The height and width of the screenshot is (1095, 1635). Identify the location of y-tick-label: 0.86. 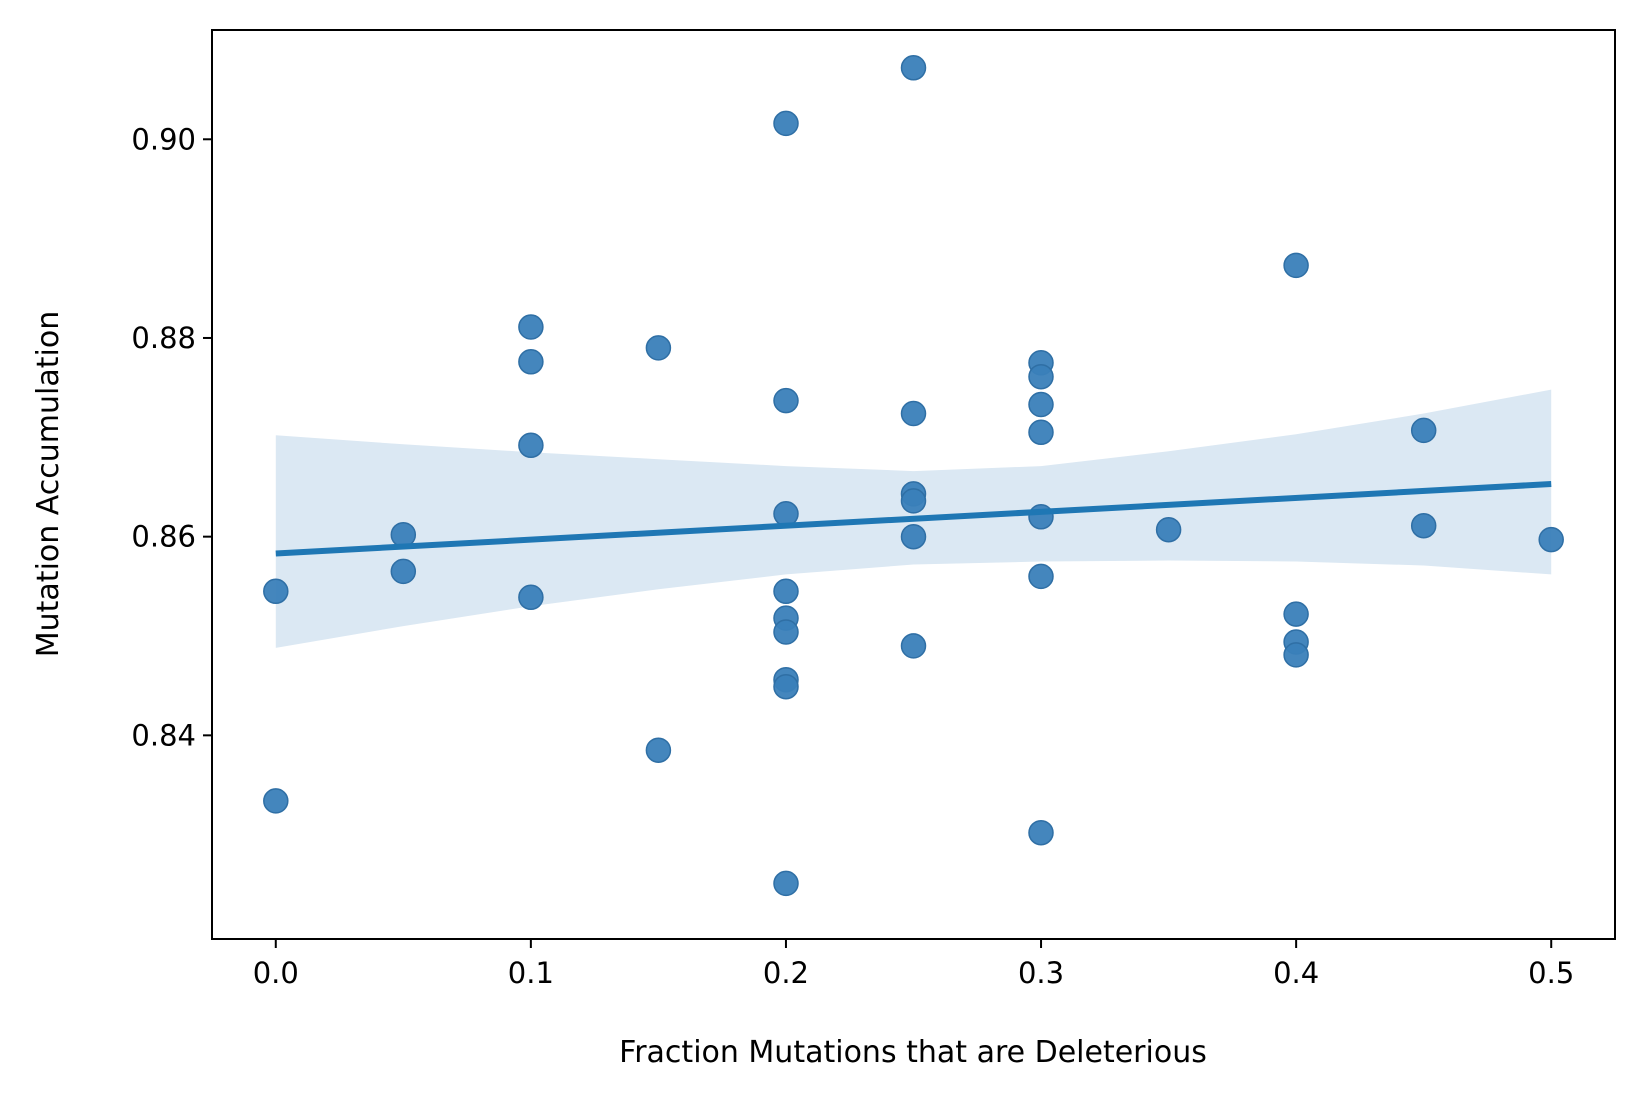
(163, 537).